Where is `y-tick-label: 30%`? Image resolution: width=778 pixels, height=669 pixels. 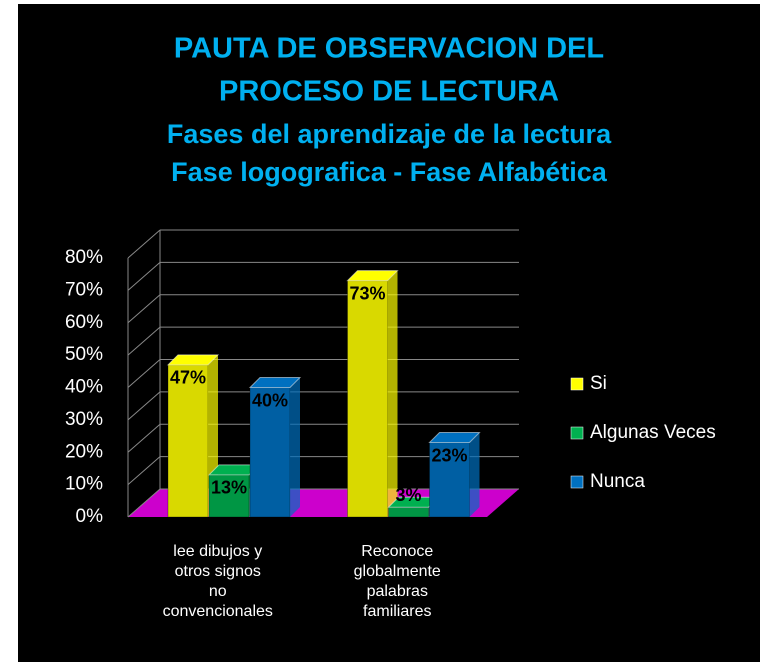 y-tick-label: 30% is located at coordinates (84, 419).